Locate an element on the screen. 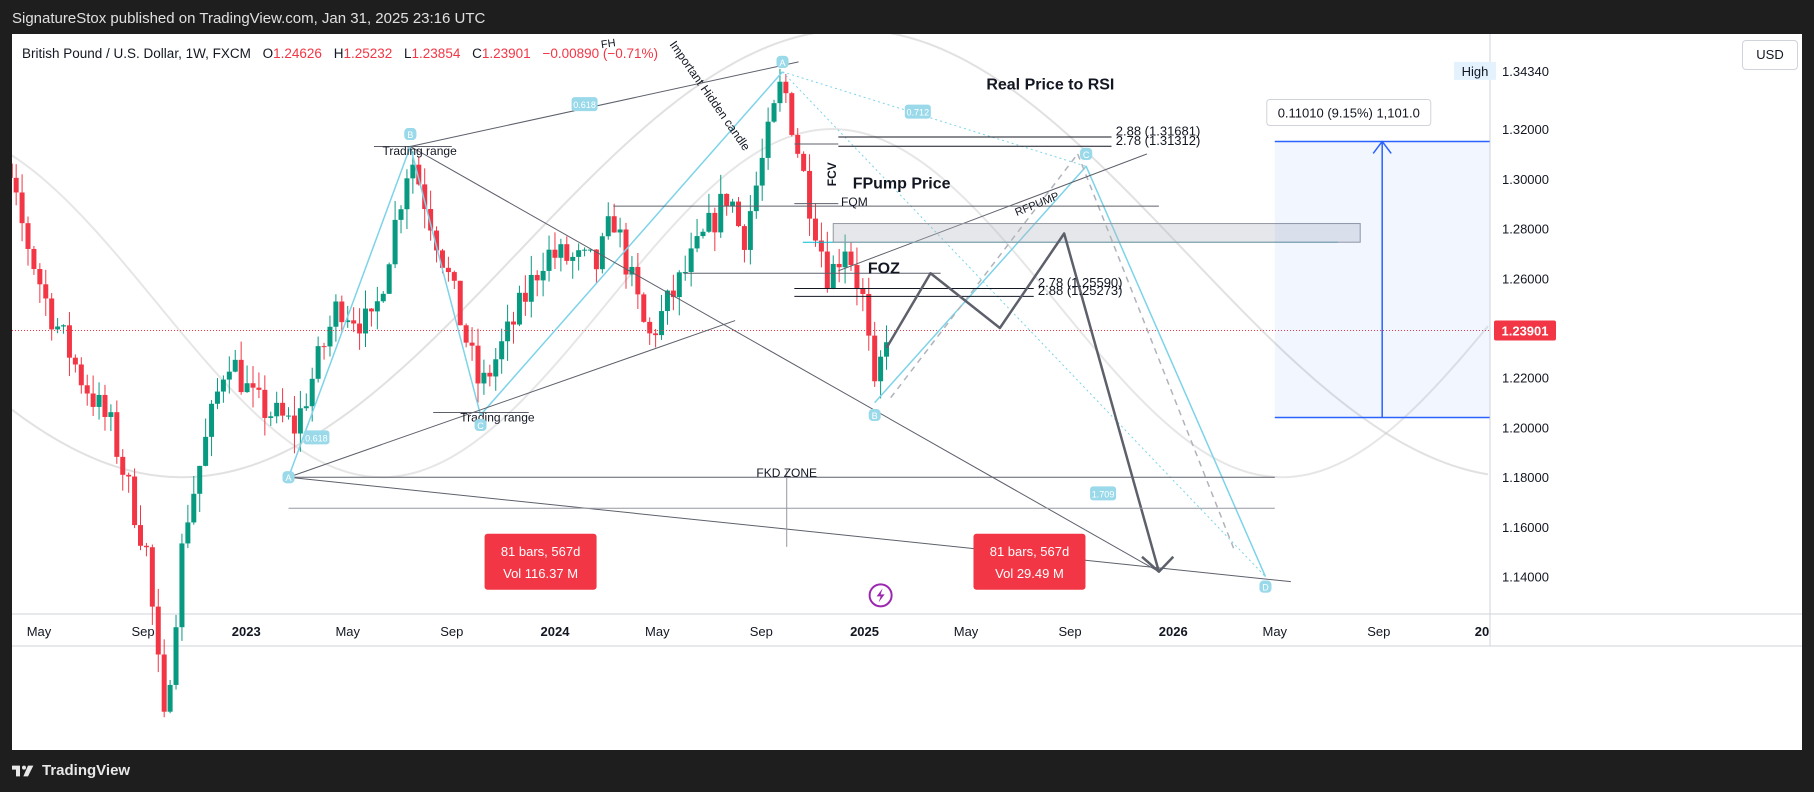  ratio-label-2-box is located at coordinates (584, 104).